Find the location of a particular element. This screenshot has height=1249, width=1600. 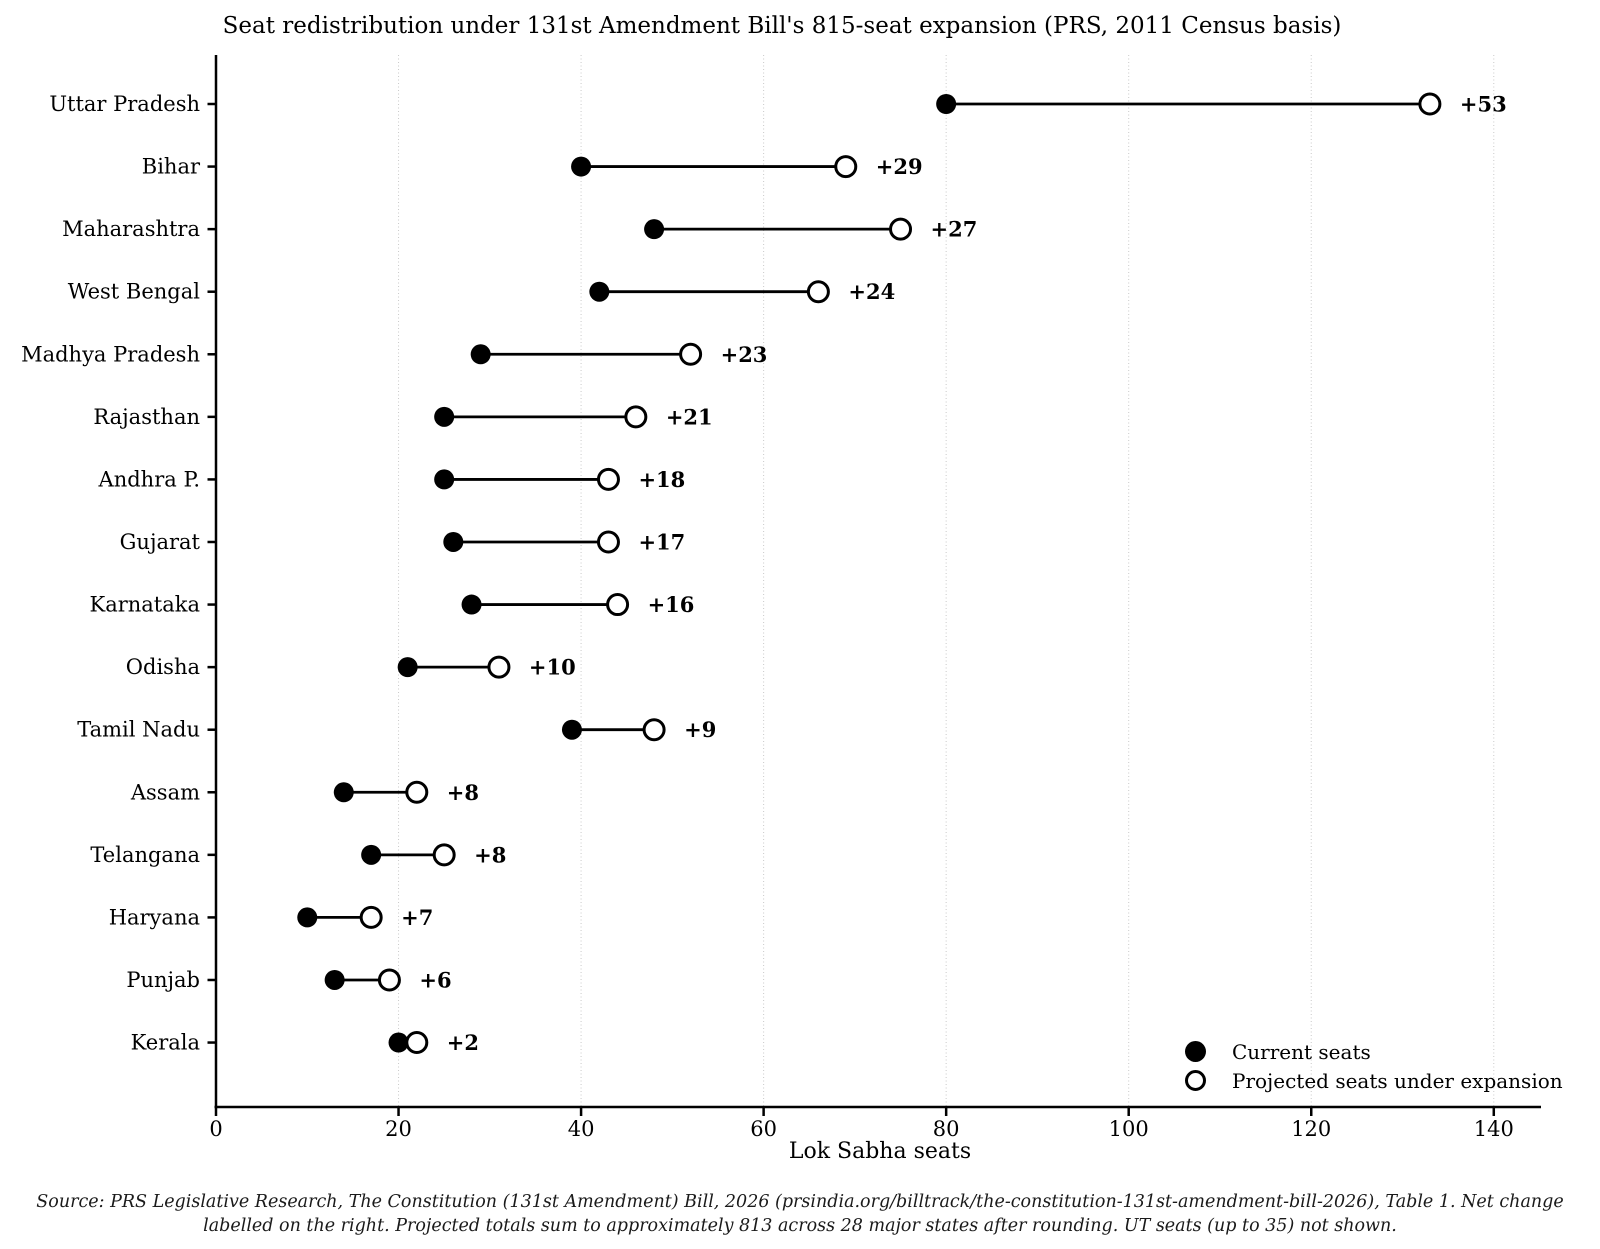

delta-label: +7 is located at coordinates (417, 917).